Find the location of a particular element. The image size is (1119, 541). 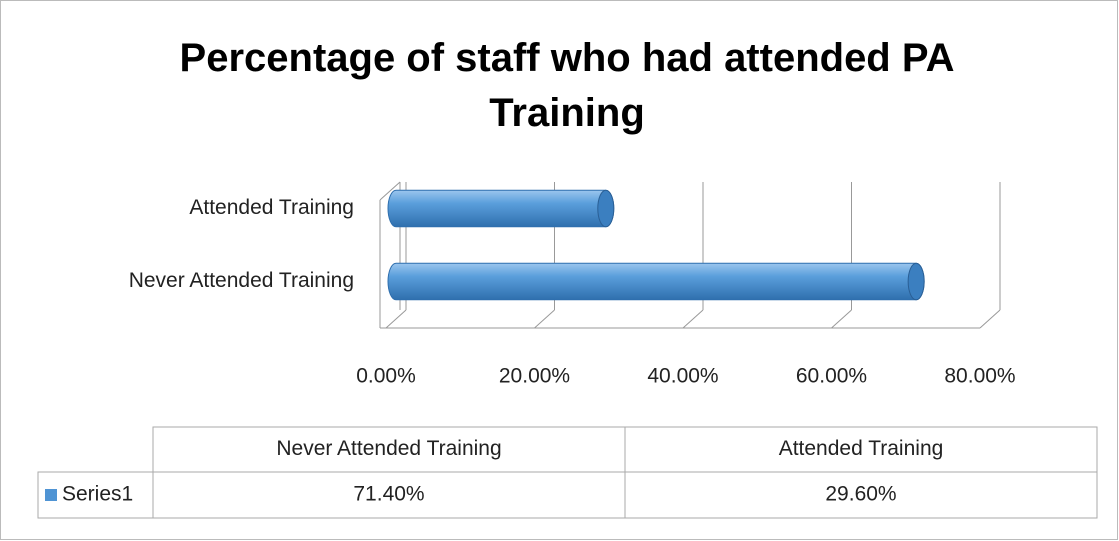

x-tick-label: 0.00% is located at coordinates (386, 376).